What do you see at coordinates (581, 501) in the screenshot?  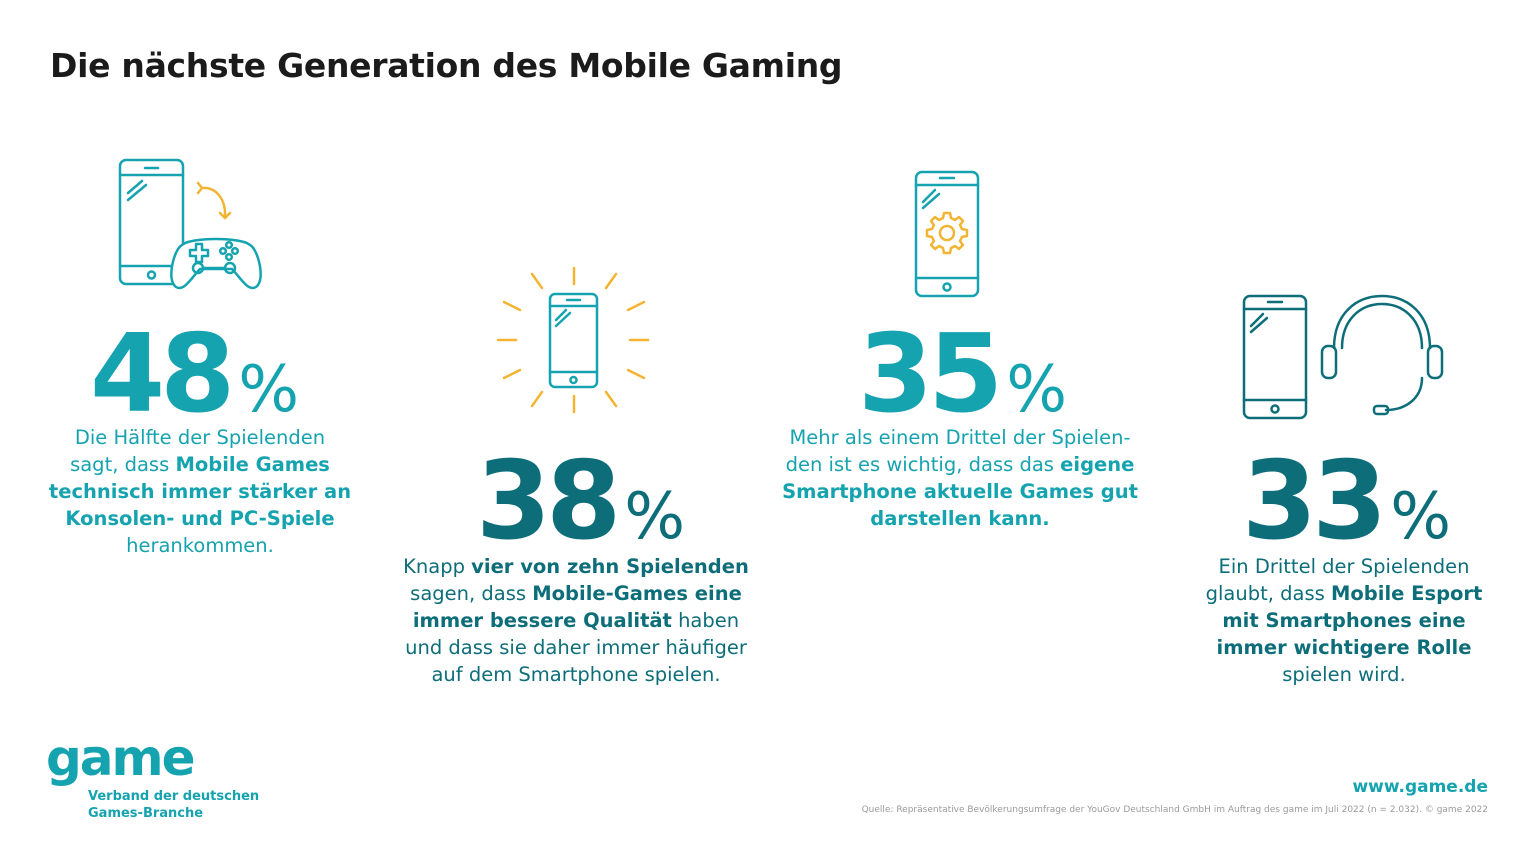 I see `stat-38-value: 38%` at bounding box center [581, 501].